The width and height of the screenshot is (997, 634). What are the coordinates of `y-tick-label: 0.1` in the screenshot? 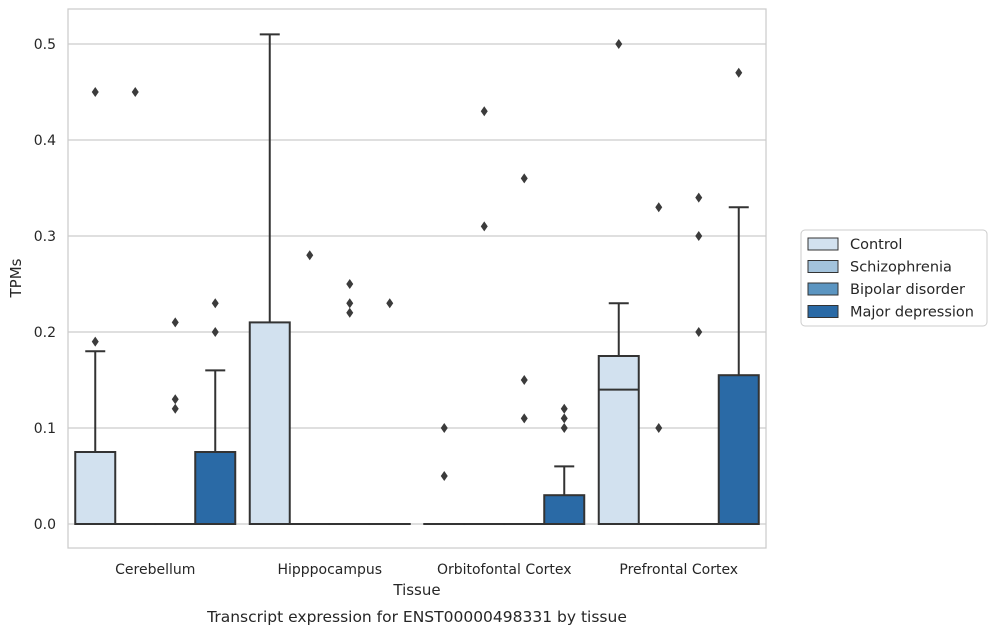 It's located at (45, 429).